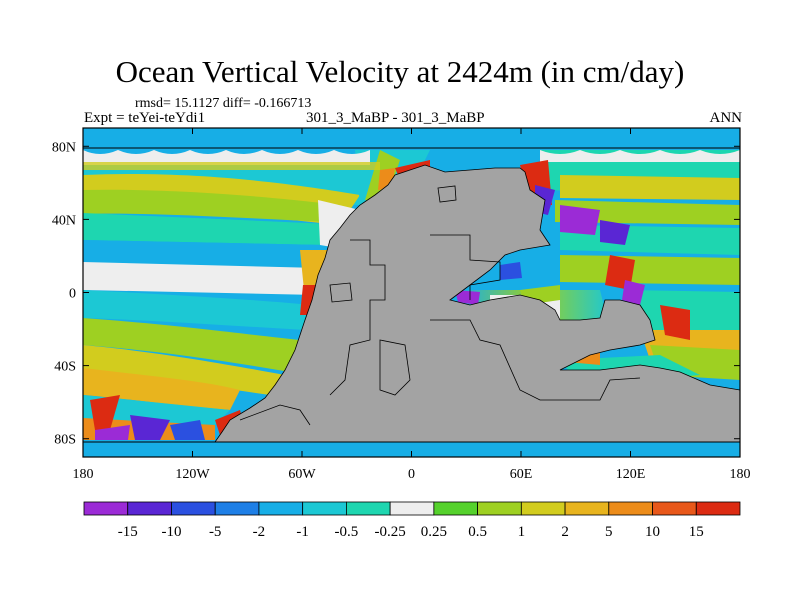  I want to click on experiment-label: Expt = teYei-teYdi1, so click(145, 118).